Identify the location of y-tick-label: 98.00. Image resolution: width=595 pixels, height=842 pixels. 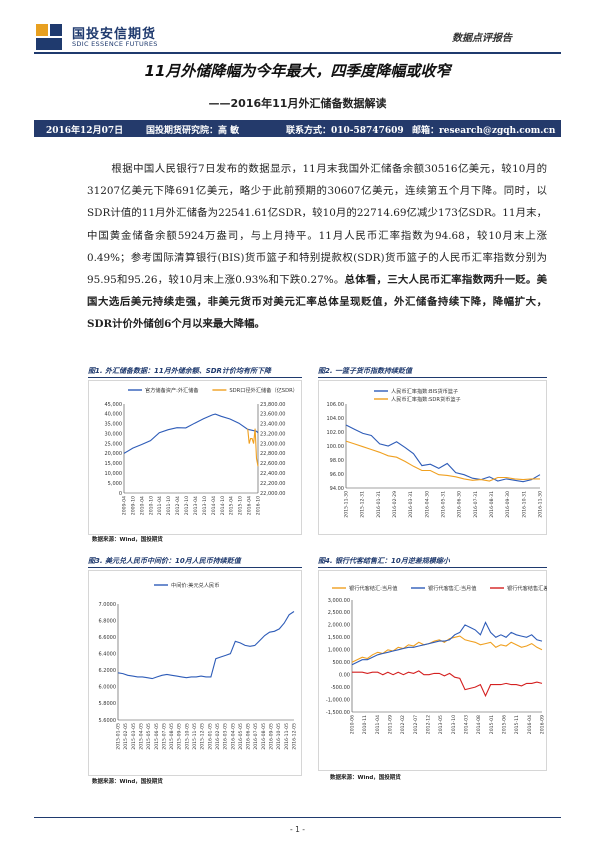
(337, 461).